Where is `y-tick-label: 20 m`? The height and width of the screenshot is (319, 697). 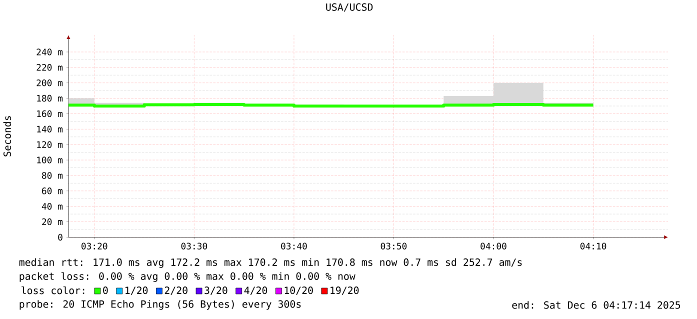
y-tick-label: 20 m is located at coordinates (52, 222).